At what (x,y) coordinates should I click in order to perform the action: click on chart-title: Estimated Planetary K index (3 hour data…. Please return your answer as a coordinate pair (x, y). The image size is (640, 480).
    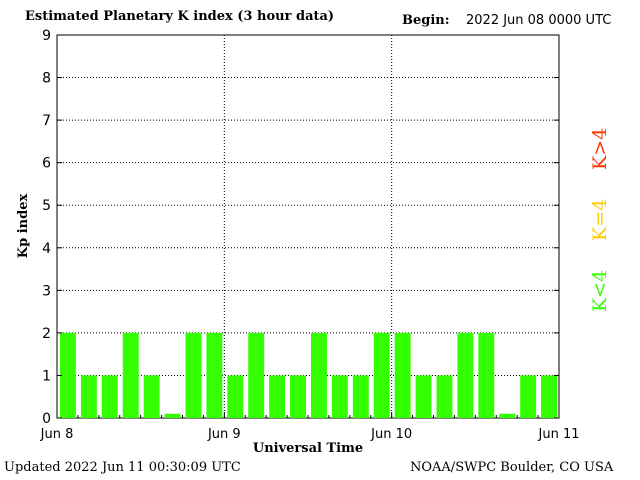
    Looking at the image, I should click on (180, 16).